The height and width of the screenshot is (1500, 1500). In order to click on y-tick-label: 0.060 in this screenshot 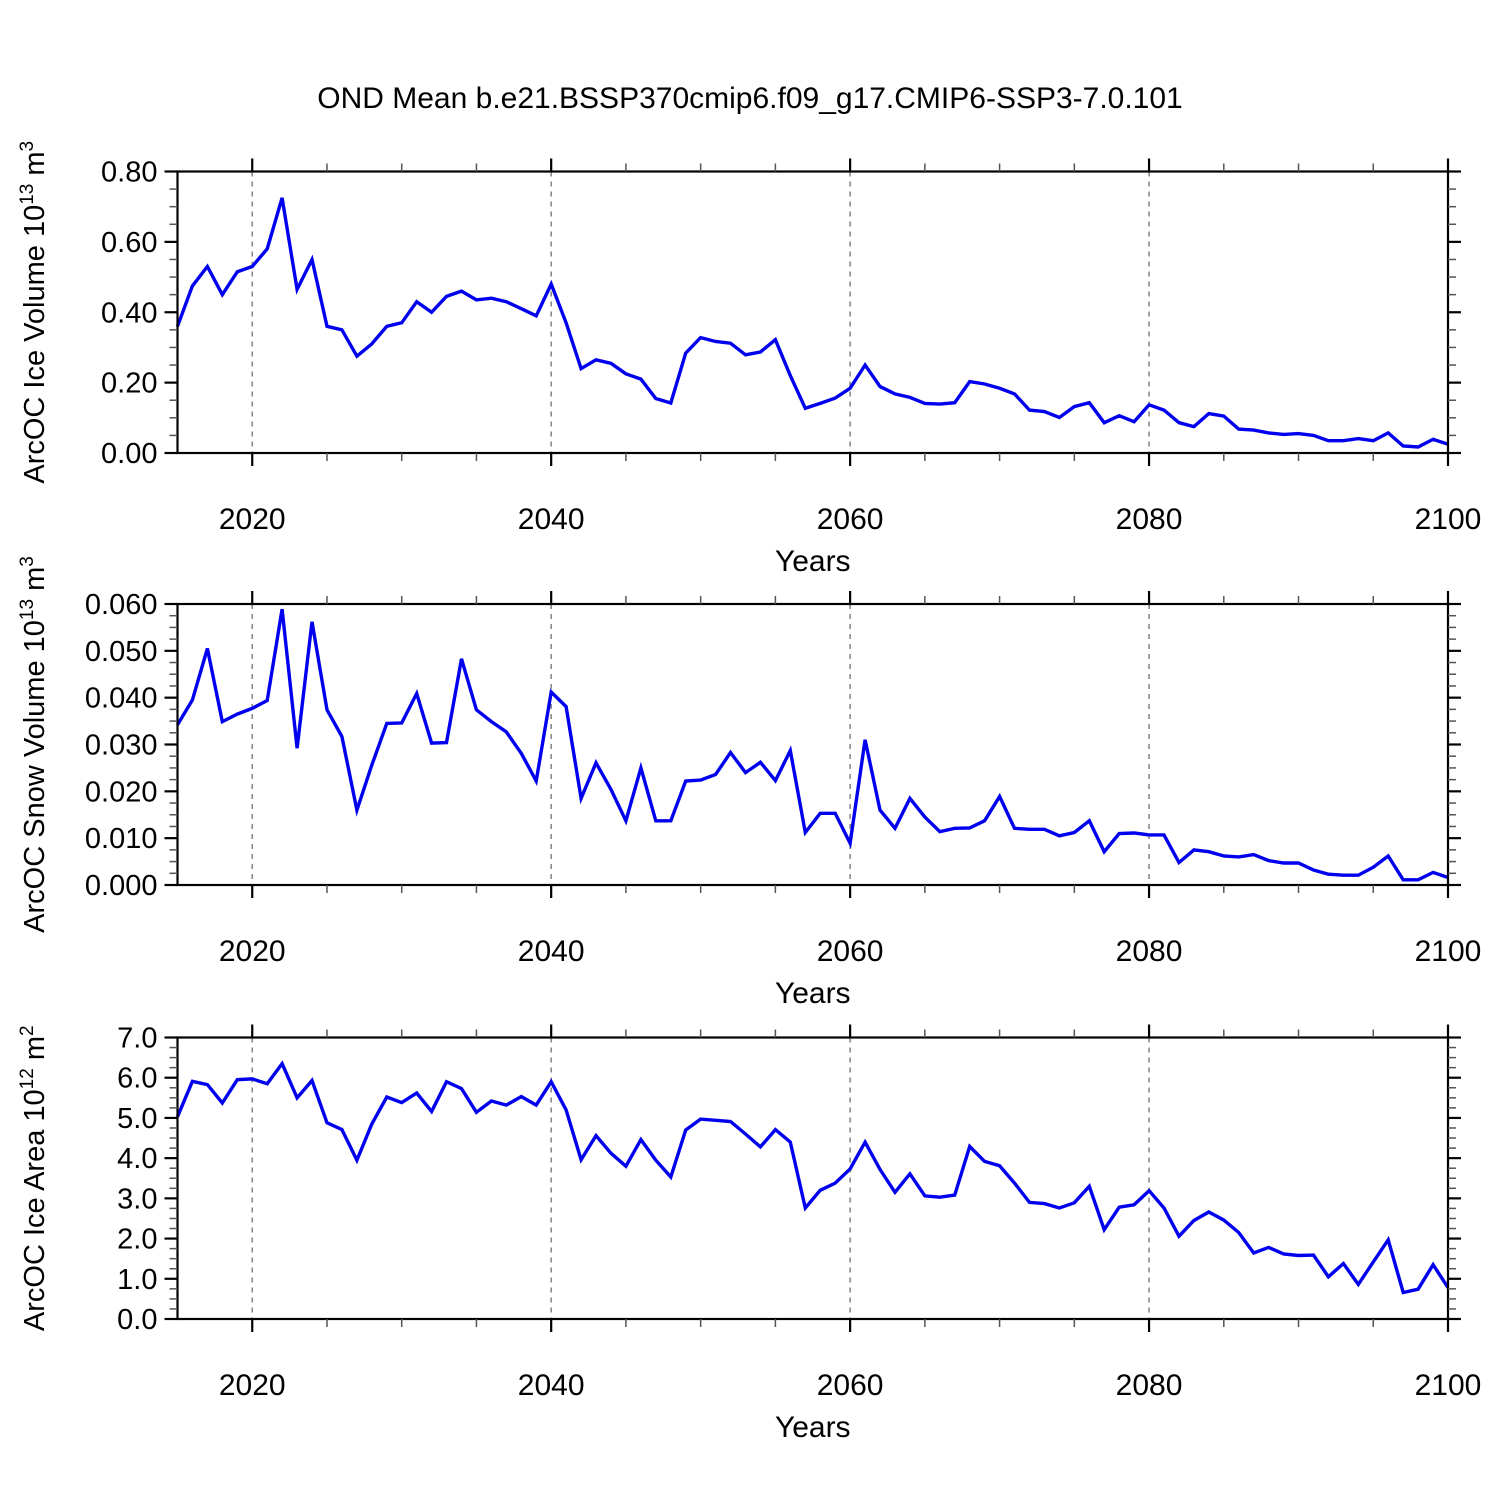, I will do `click(121, 605)`.